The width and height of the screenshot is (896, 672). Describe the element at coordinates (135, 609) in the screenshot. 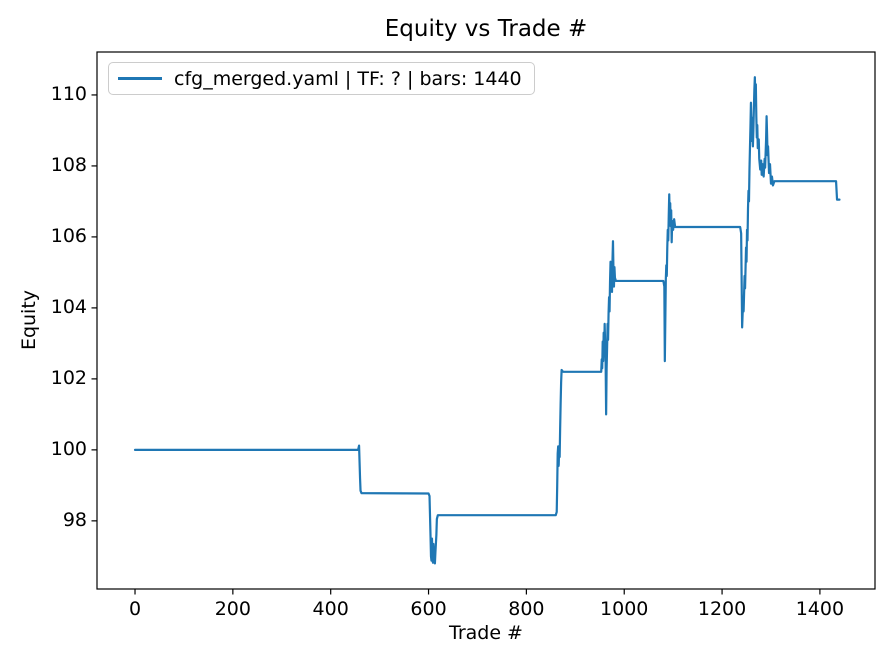

I see `x-tick-label: 0` at that location.